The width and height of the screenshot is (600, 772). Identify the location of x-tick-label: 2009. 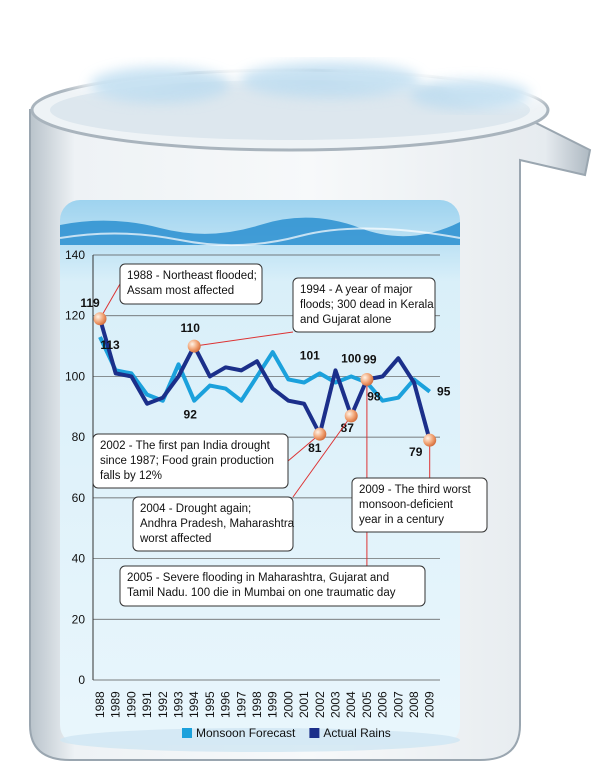
(430, 704).